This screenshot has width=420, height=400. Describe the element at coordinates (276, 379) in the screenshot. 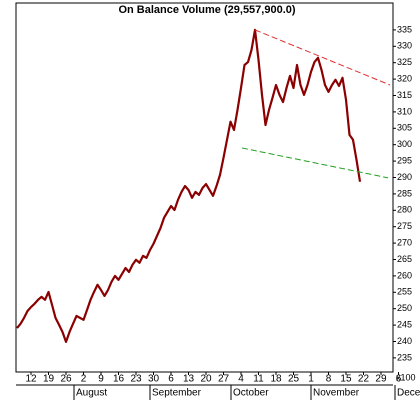

I see `x-tick-label: 18` at that location.